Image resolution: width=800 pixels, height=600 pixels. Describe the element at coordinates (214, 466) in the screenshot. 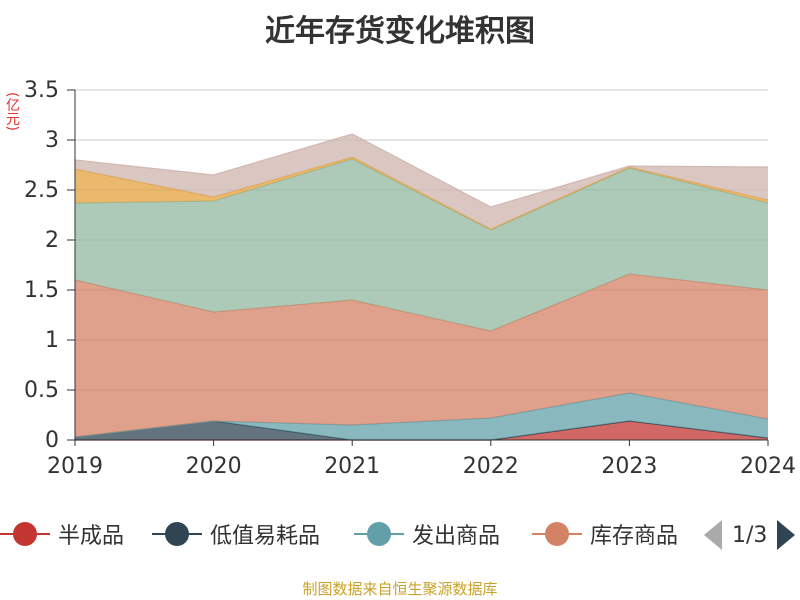

I see `x-tick-label-1: 2020` at that location.